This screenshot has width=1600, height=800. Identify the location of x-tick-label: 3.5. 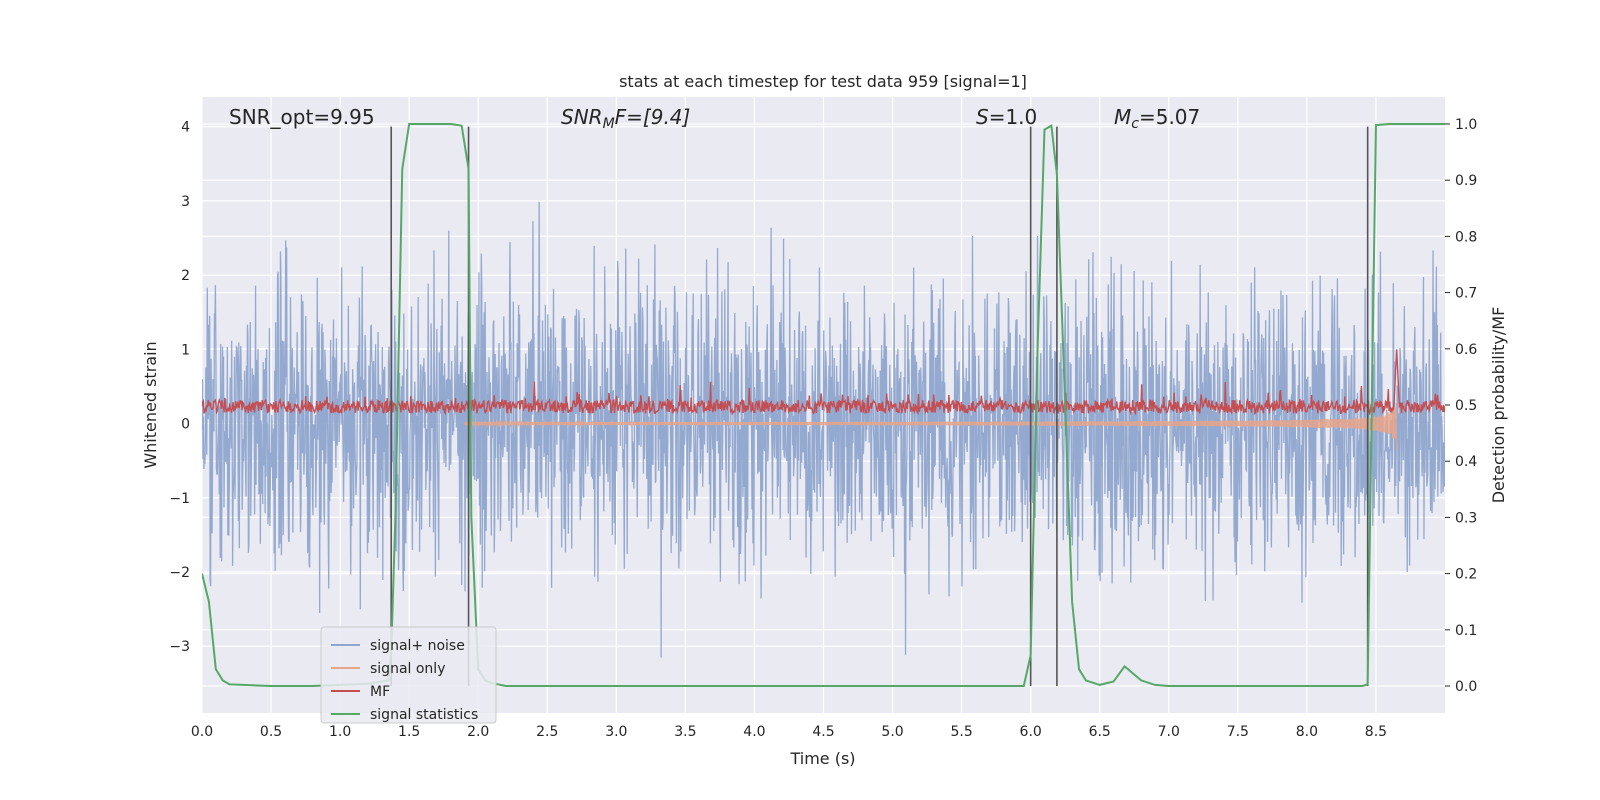
(685, 732).